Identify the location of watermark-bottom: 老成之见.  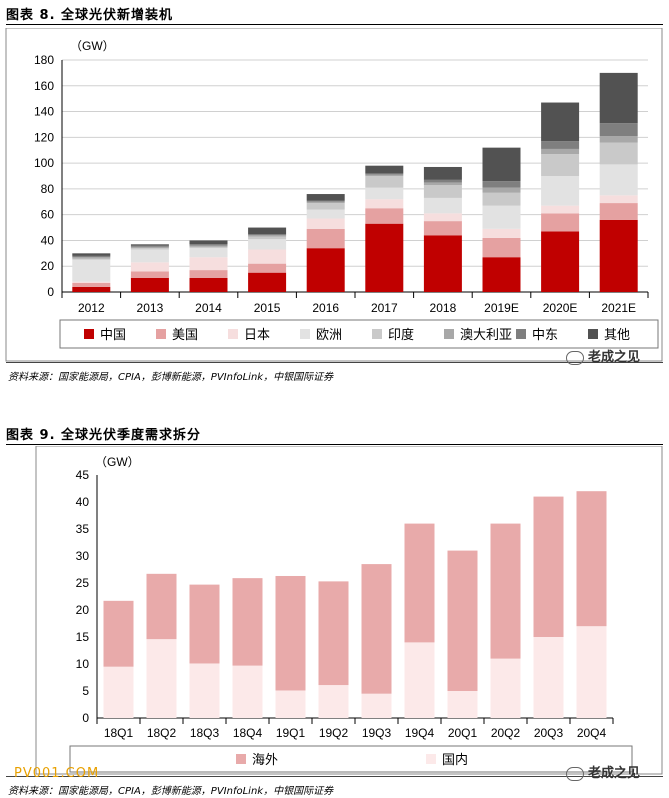
(603, 771).